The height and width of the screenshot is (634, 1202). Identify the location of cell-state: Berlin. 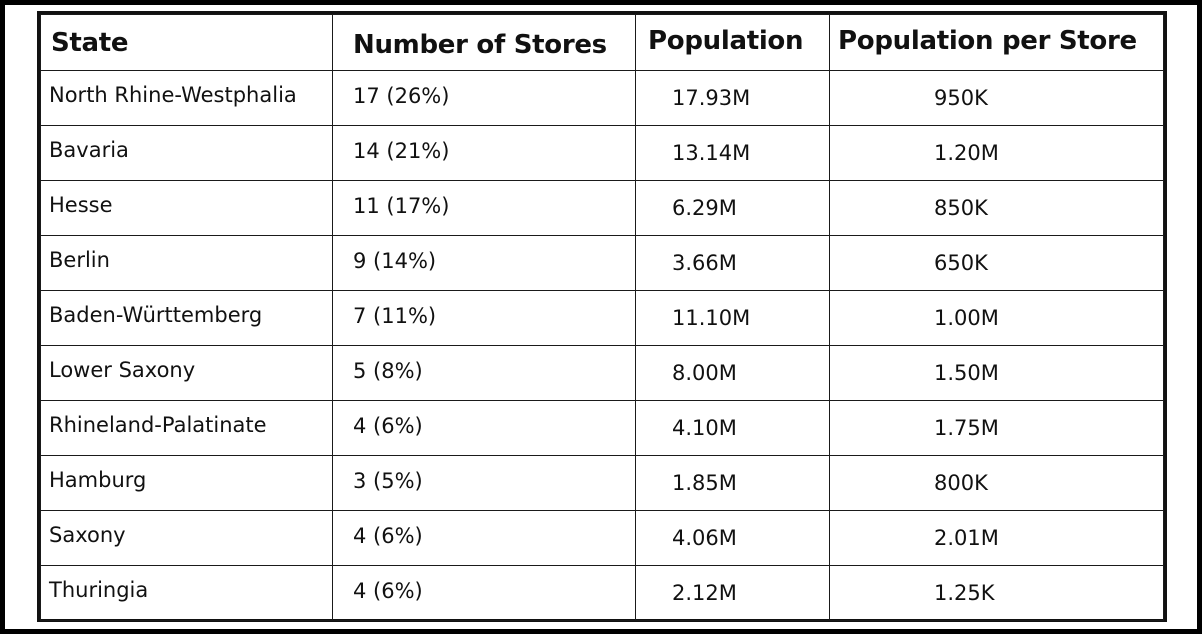
(186, 263).